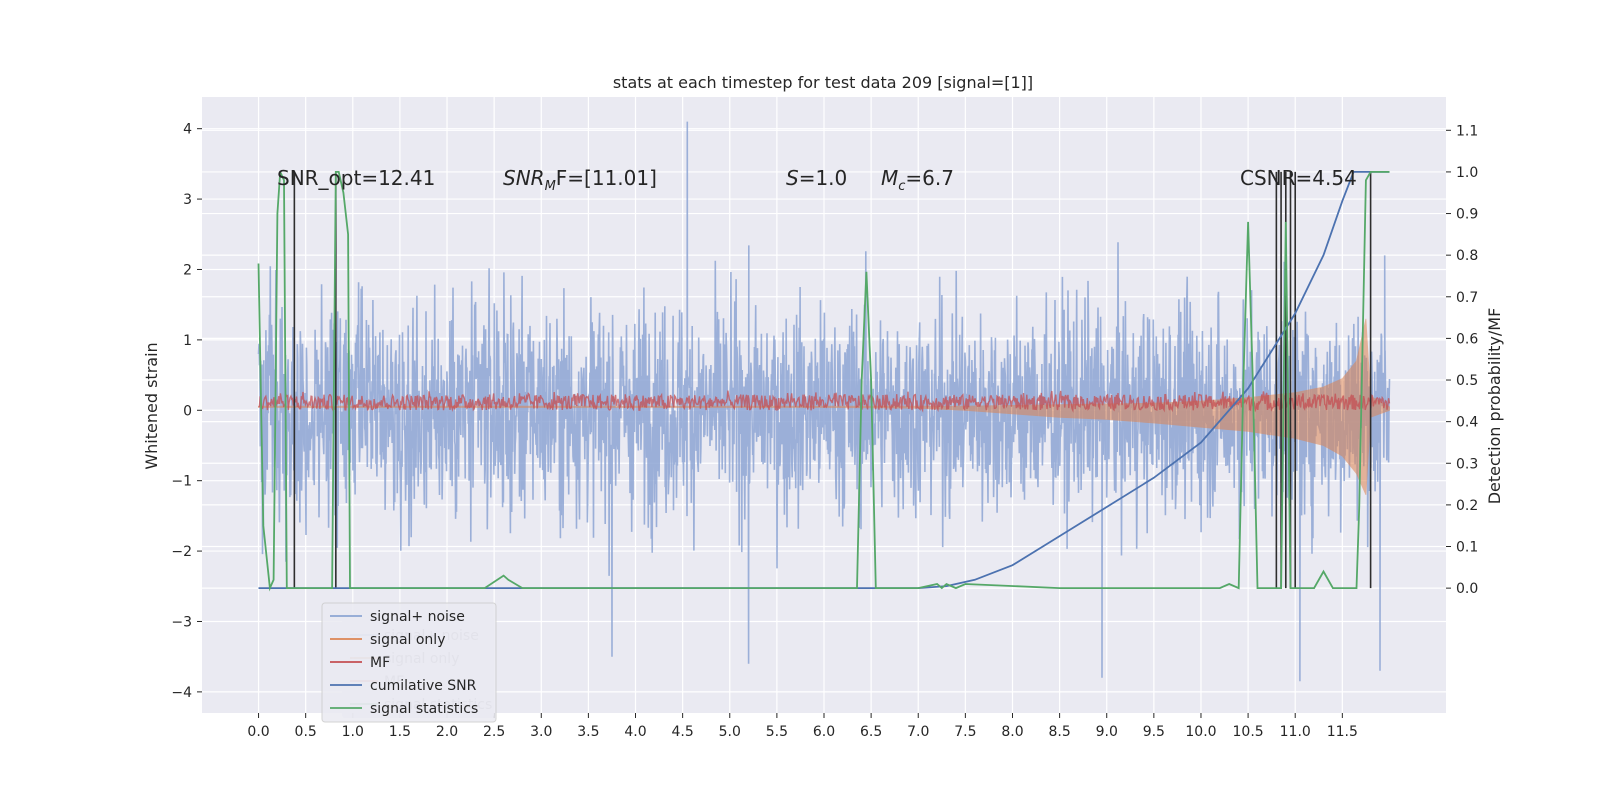 This screenshot has height=800, width=1600. Describe the element at coordinates (1200, 732) in the screenshot. I see `x-tick-label: 10.0` at that location.